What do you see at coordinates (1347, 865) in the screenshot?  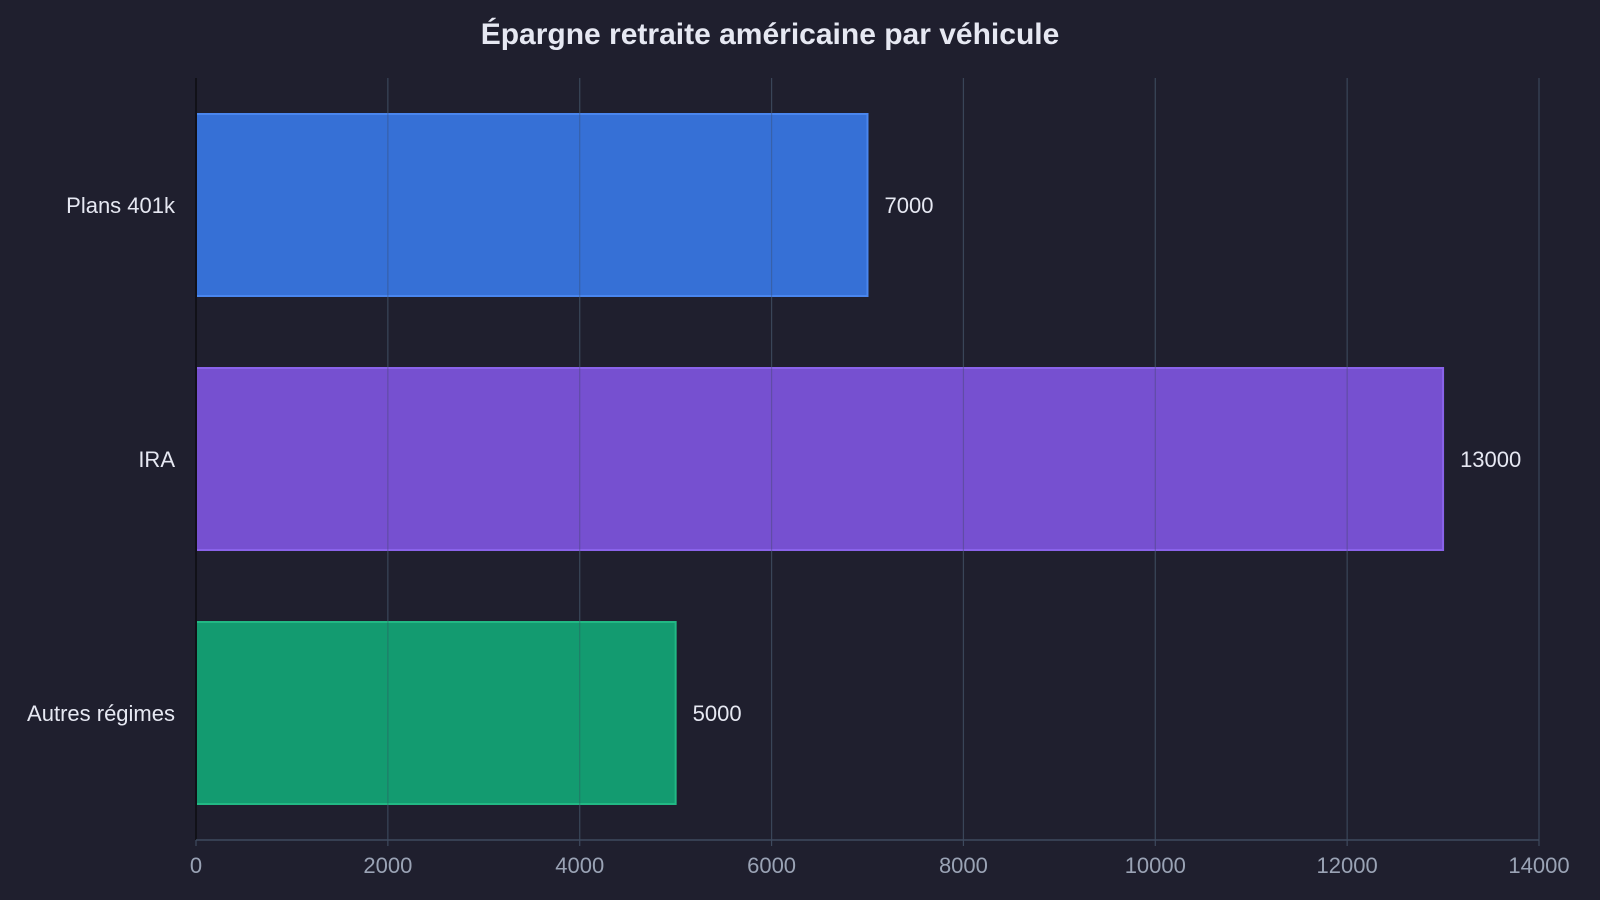 I see `x-tick-label: 12000` at bounding box center [1347, 865].